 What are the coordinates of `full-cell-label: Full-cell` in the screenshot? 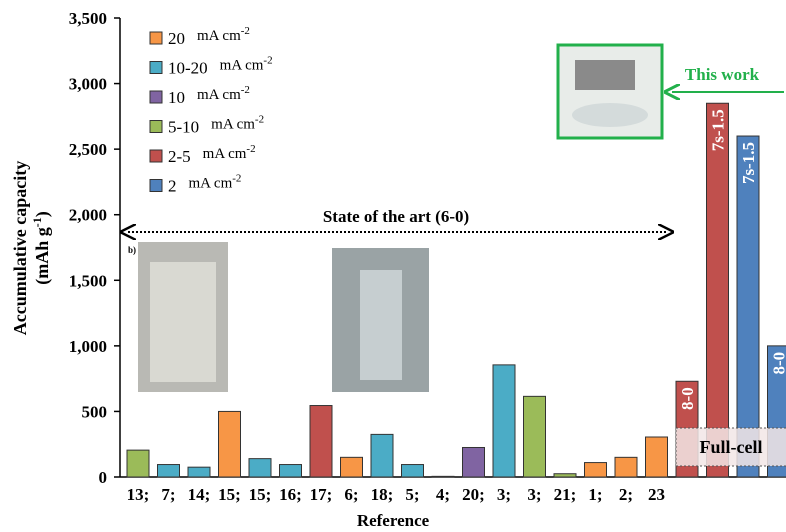 It's located at (731, 447).